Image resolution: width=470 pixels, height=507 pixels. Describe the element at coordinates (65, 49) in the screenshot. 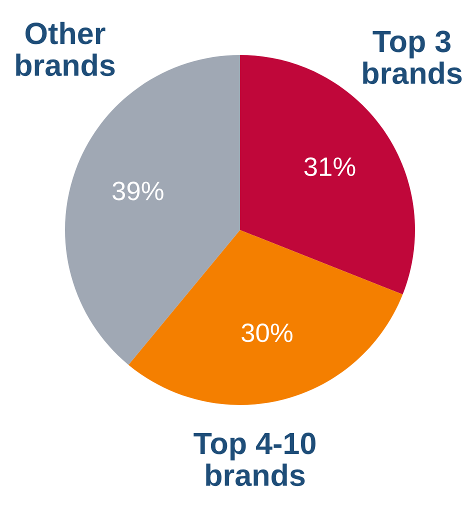

I see `slice-label: Other brands` at that location.